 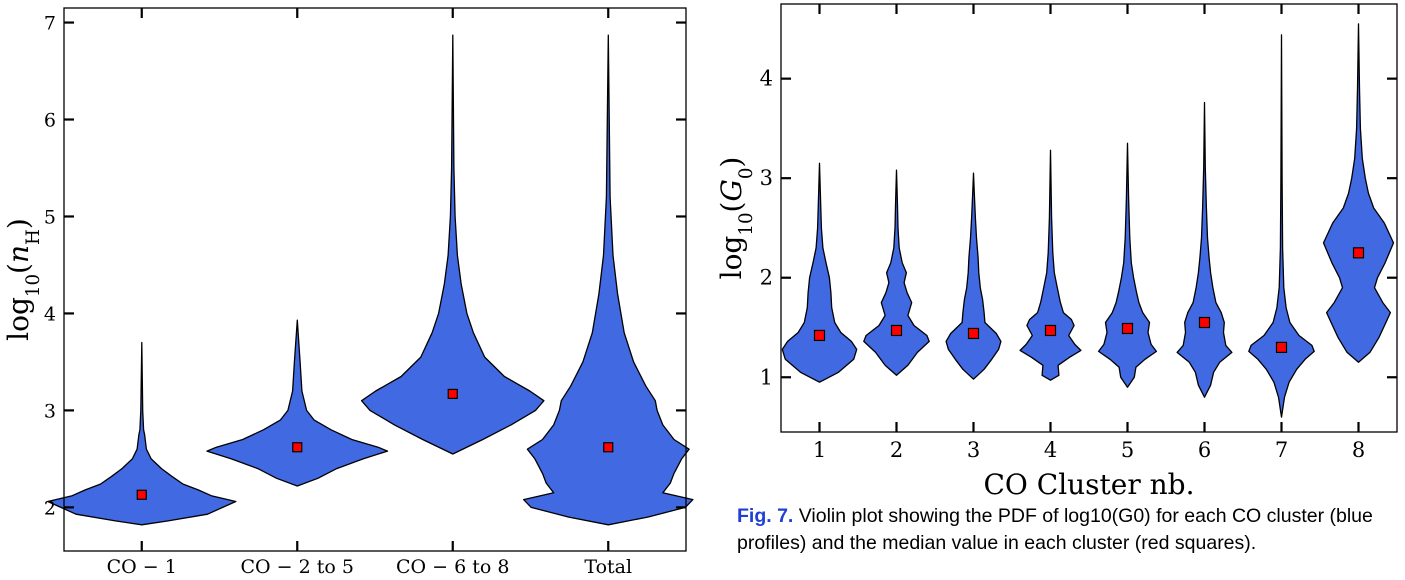 I want to click on ytick-label: 1, so click(x=766, y=377).